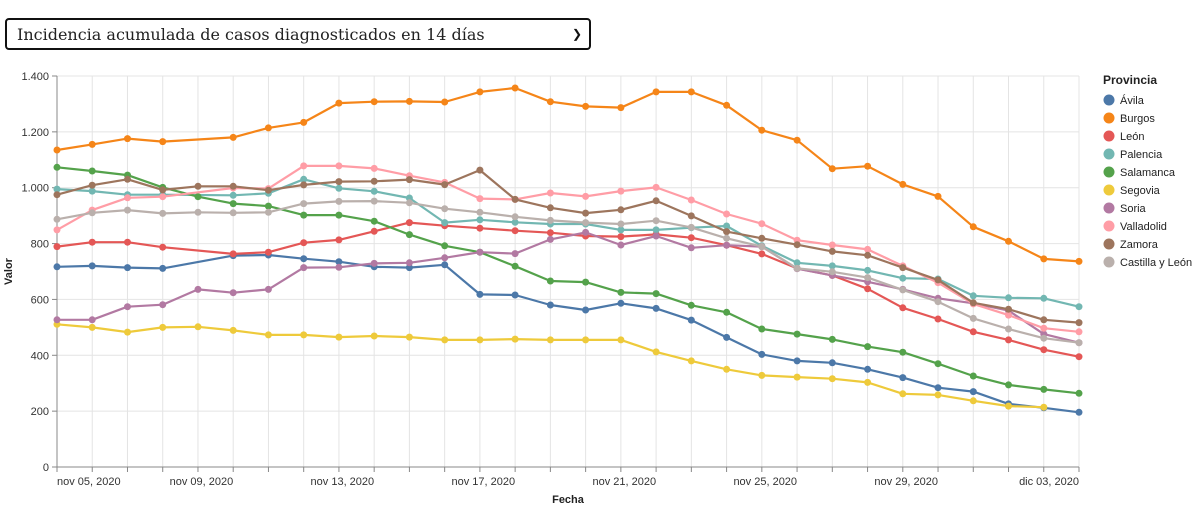  Describe the element at coordinates (1129, 118) in the screenshot. I see `legend-item: Burgos` at that location.